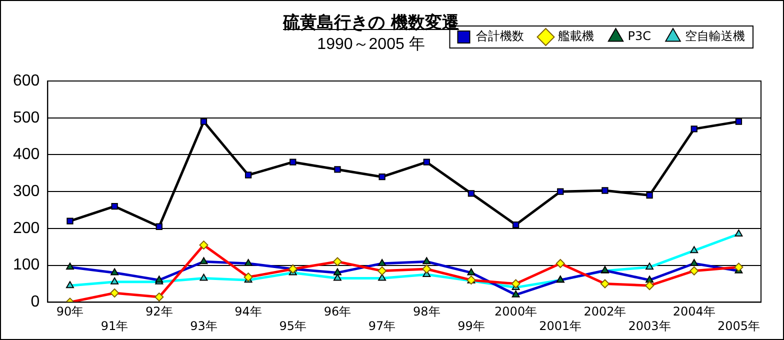 Image resolution: width=784 pixels, height=340 pixels. I want to click on x-tick-label: 91年, so click(114, 325).